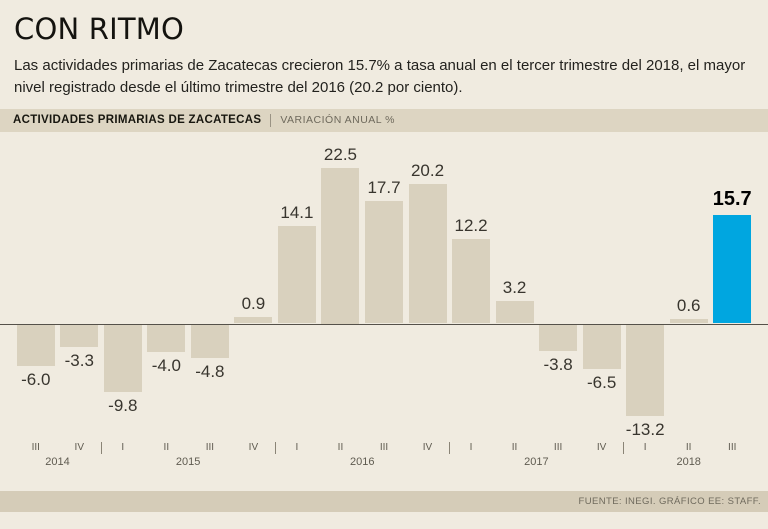 The image size is (768, 529). I want to click on bar-value-label: 12.2, so click(471, 226).